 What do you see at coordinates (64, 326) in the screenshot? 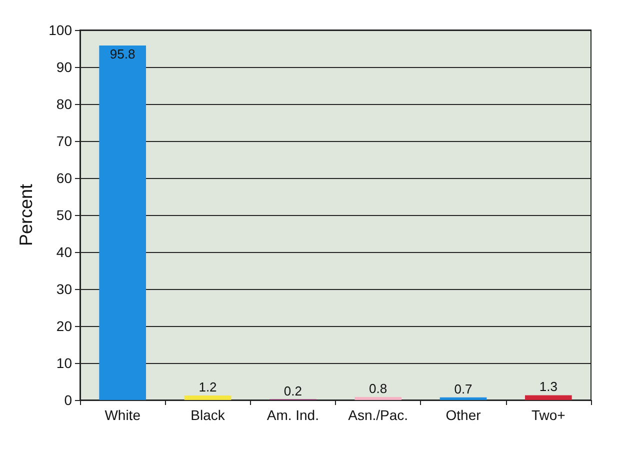
I see `y-tick-label: 20` at bounding box center [64, 326].